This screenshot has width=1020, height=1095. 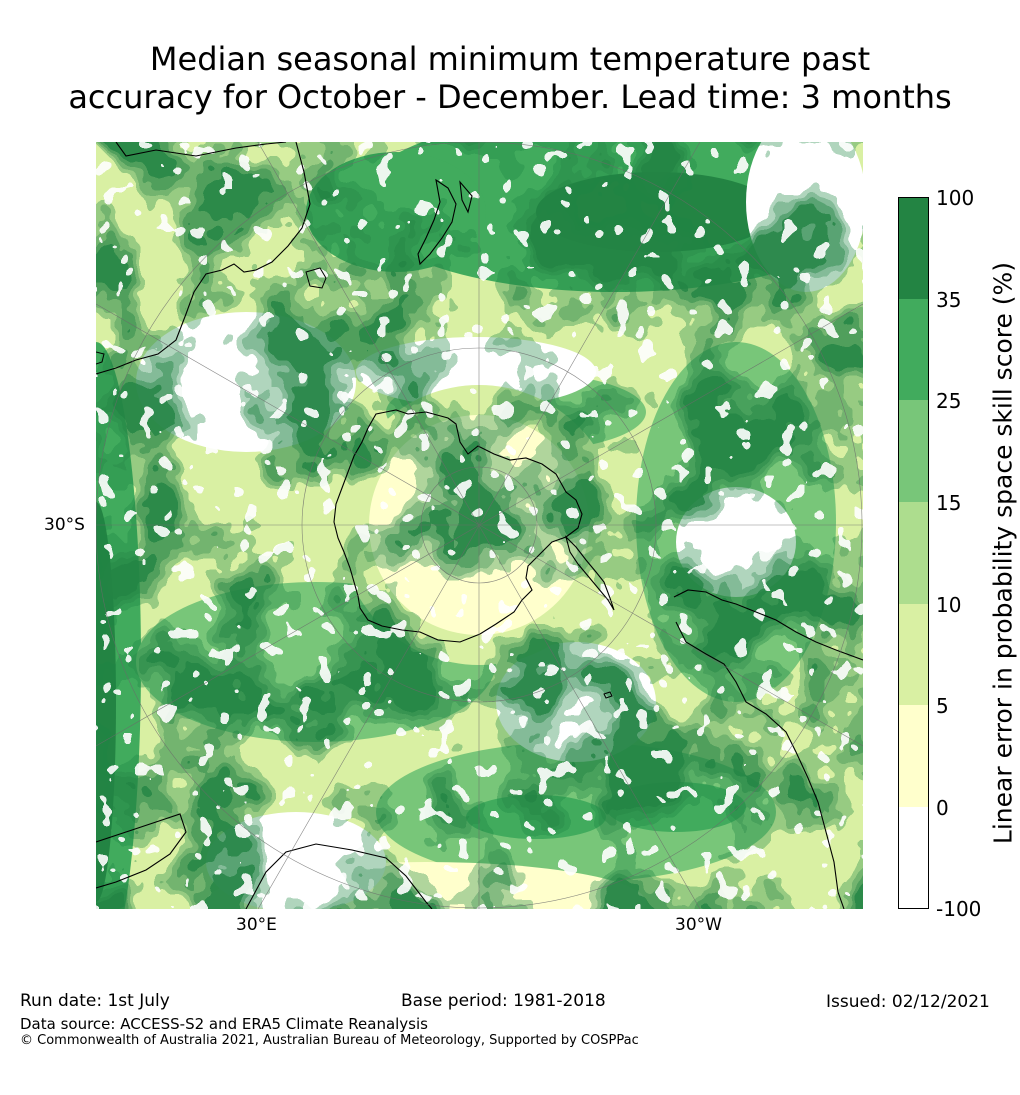 What do you see at coordinates (95, 1001) in the screenshot?
I see `run-date: Run date: 1st July` at bounding box center [95, 1001].